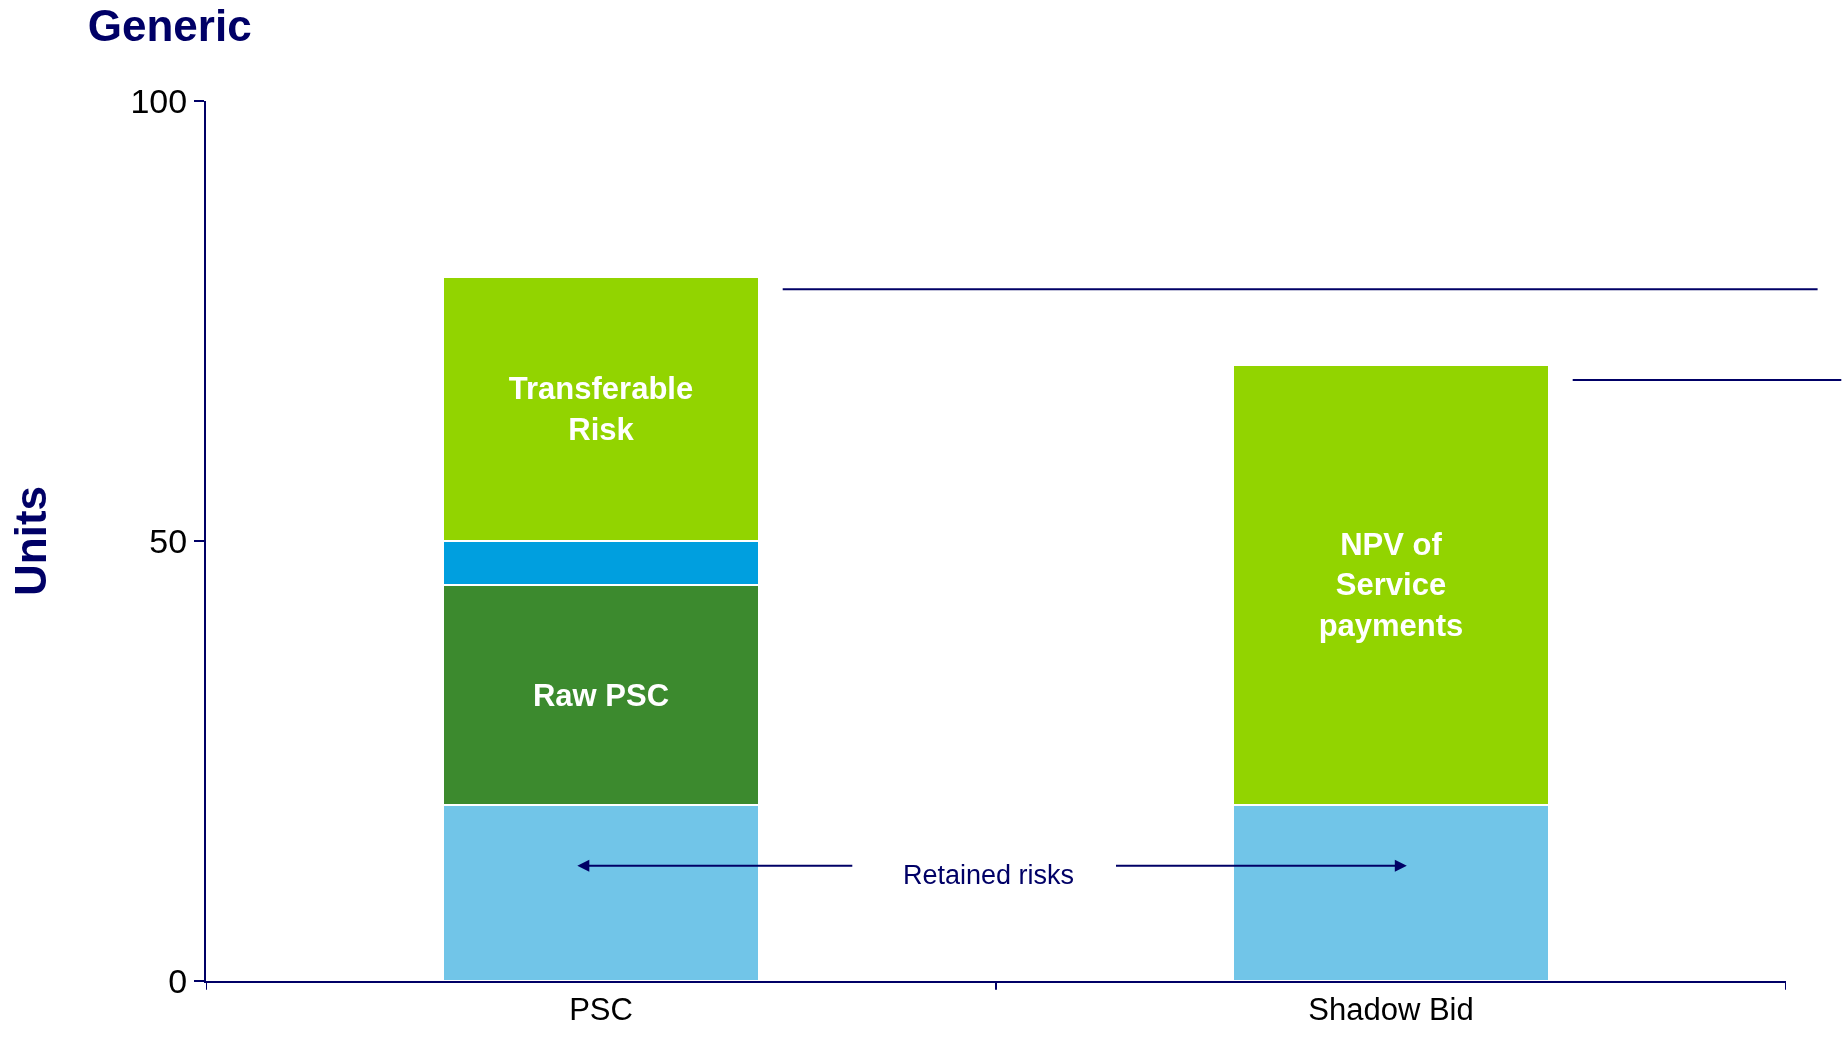  What do you see at coordinates (169, 26) in the screenshot?
I see `chart-title: Generic` at bounding box center [169, 26].